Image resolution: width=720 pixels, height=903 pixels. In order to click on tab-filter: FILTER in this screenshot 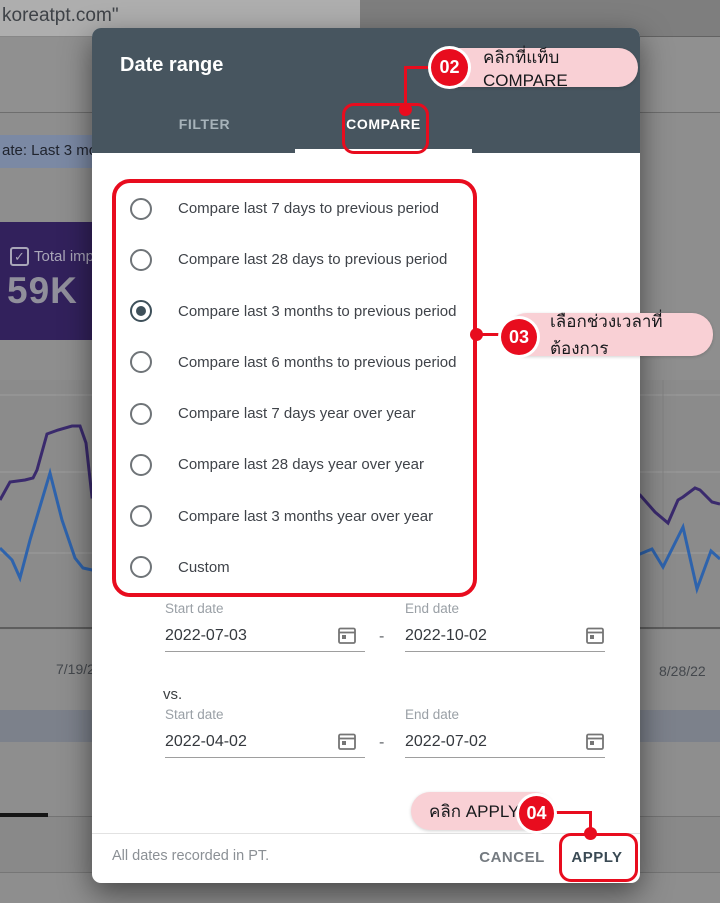, I will do `click(204, 124)`.